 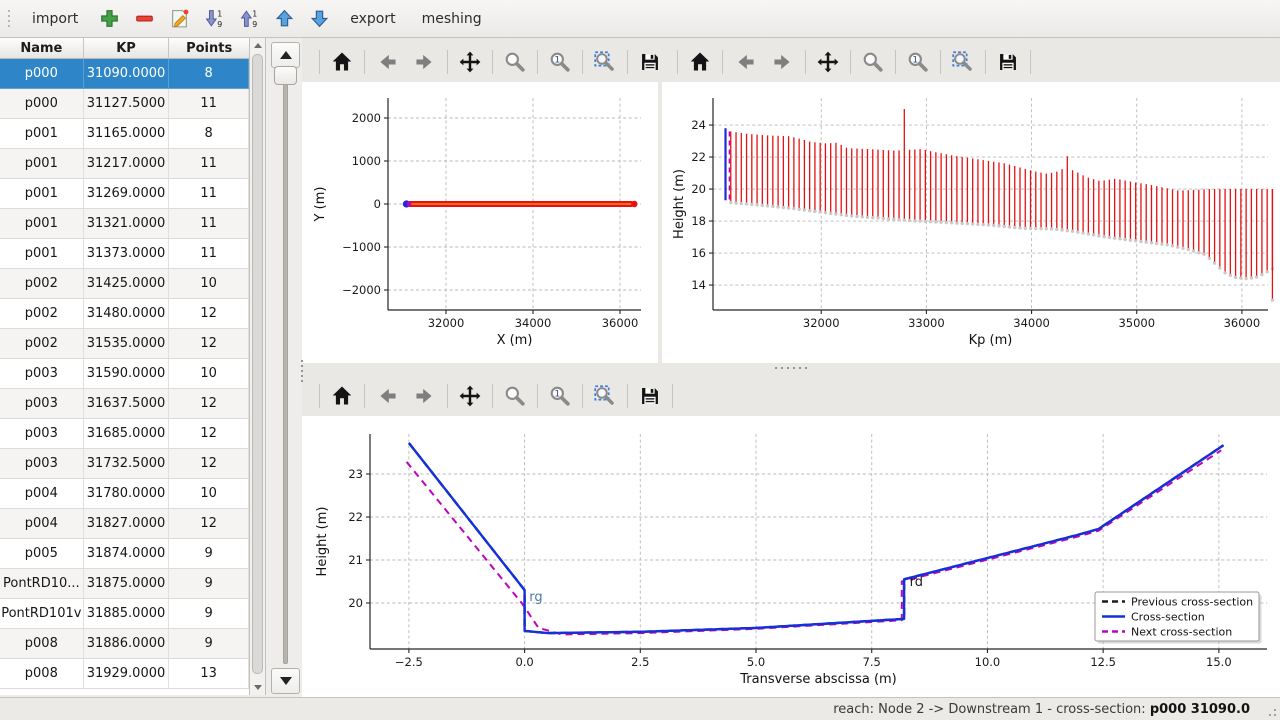 I want to click on table-row: PontRD10... 31875.0000 9, so click(x=124, y=584).